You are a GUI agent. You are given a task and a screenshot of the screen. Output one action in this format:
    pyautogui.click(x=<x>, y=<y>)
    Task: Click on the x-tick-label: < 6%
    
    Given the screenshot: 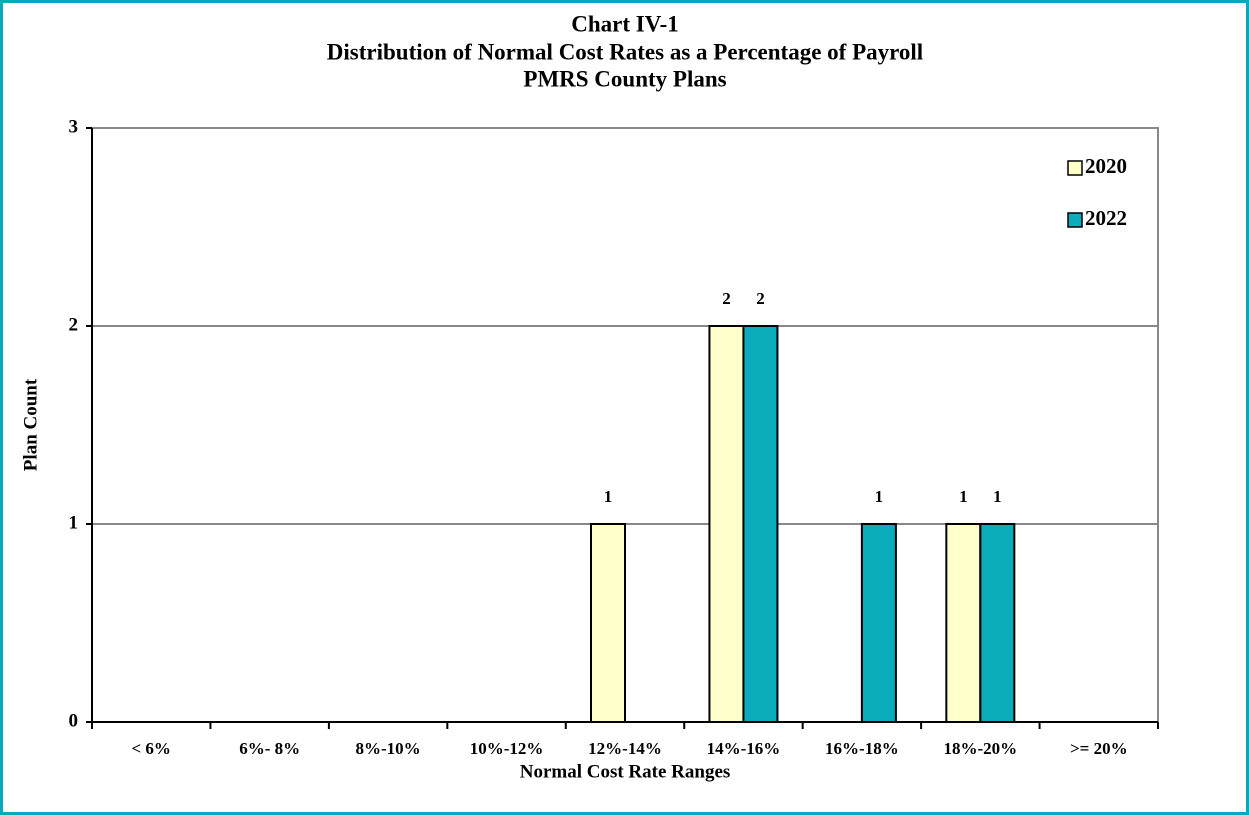 What is the action you would take?
    pyautogui.click(x=151, y=748)
    